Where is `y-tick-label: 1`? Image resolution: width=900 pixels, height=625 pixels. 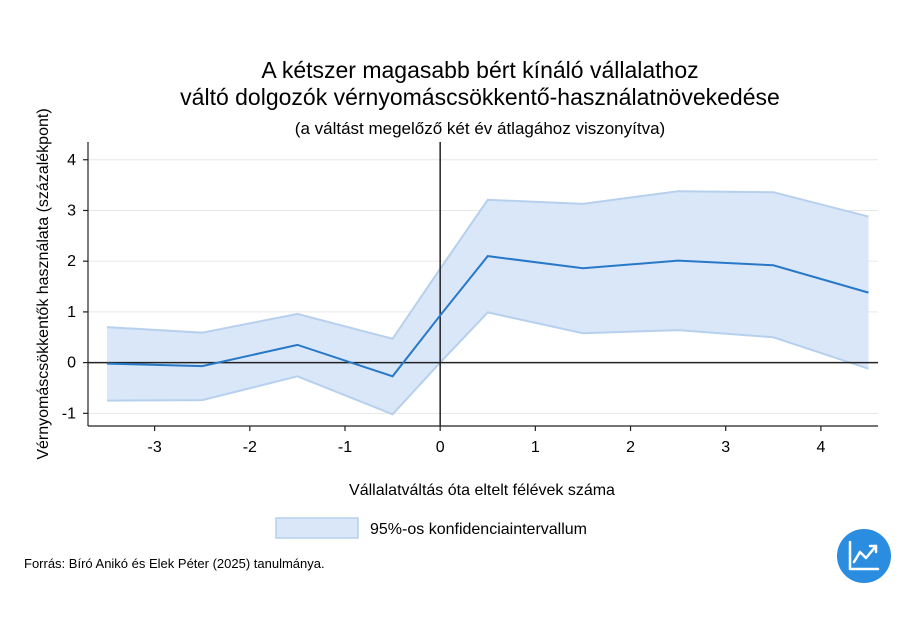
y-tick-label: 1 is located at coordinates (71, 312).